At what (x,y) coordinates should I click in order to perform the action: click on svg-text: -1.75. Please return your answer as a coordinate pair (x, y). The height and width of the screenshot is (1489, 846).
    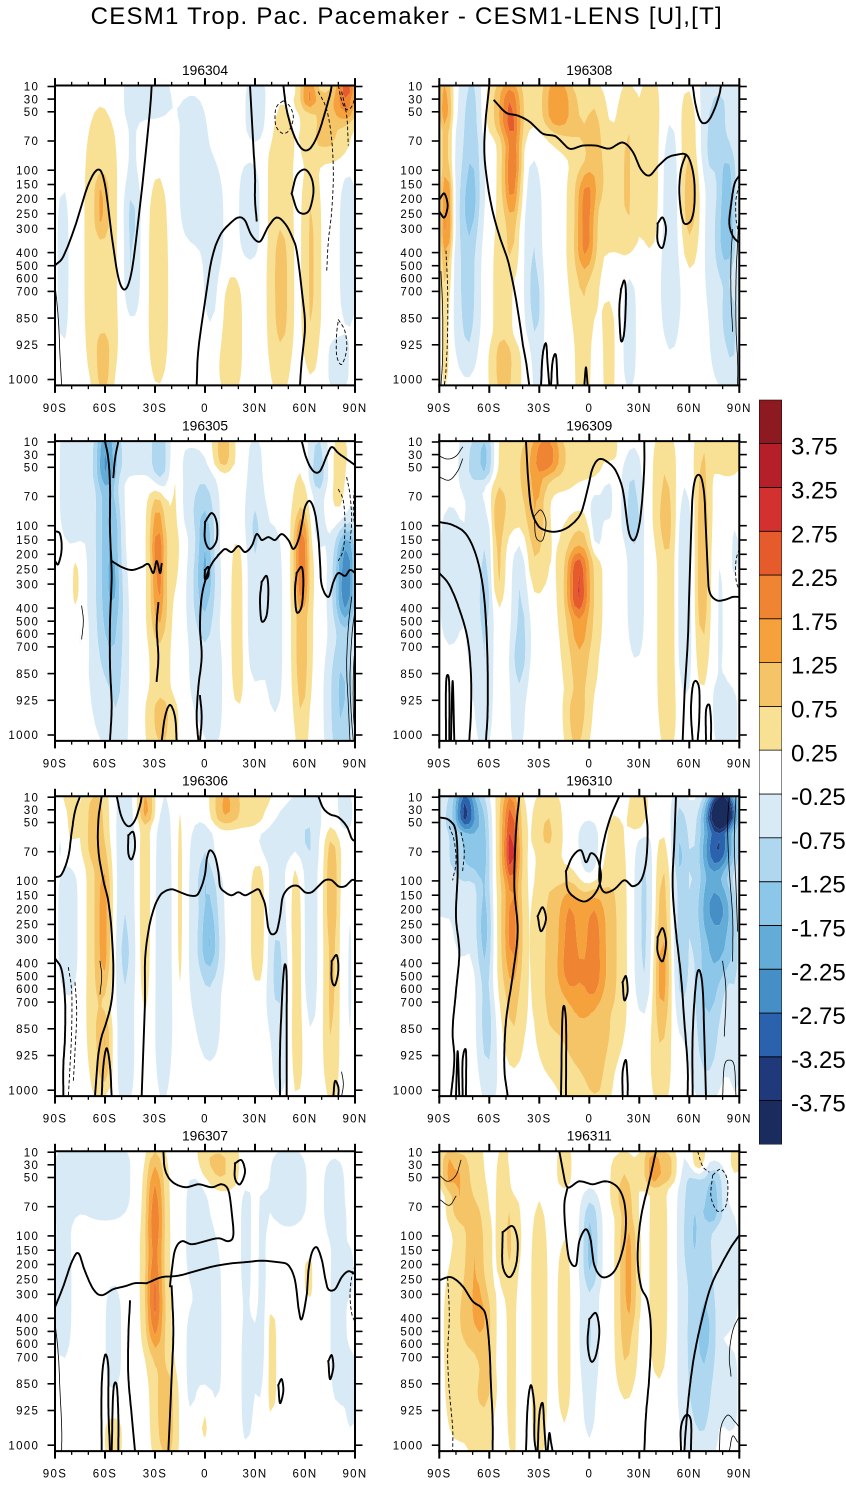
    Looking at the image, I should click on (818, 929).